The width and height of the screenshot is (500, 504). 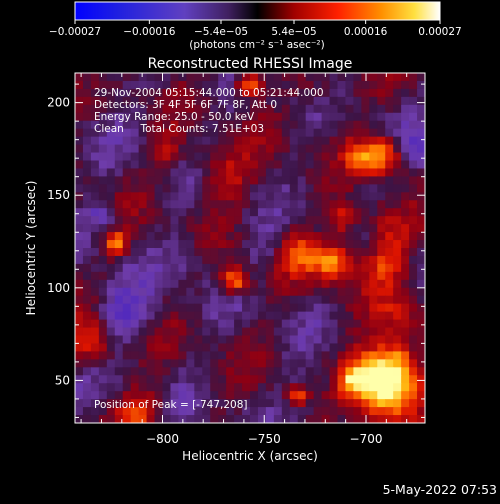 What do you see at coordinates (293, 32) in the screenshot?
I see `colorbar-tick-label: 5.4e−05` at bounding box center [293, 32].